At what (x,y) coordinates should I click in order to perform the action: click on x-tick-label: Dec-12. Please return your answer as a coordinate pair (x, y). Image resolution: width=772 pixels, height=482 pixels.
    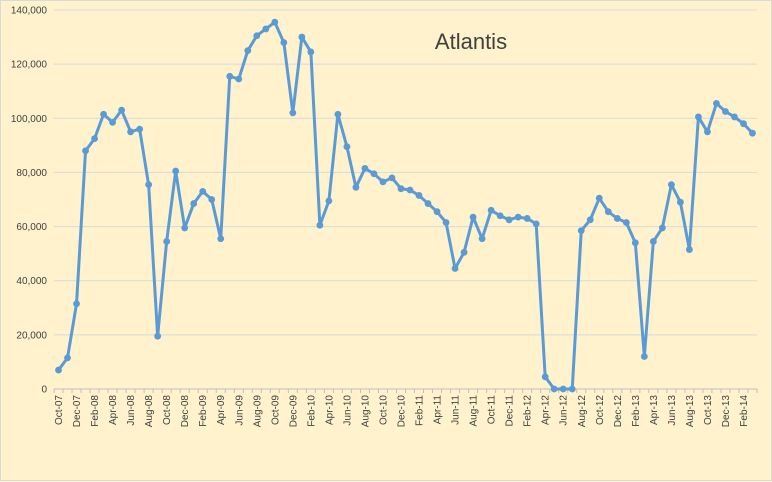
    Looking at the image, I should click on (618, 411).